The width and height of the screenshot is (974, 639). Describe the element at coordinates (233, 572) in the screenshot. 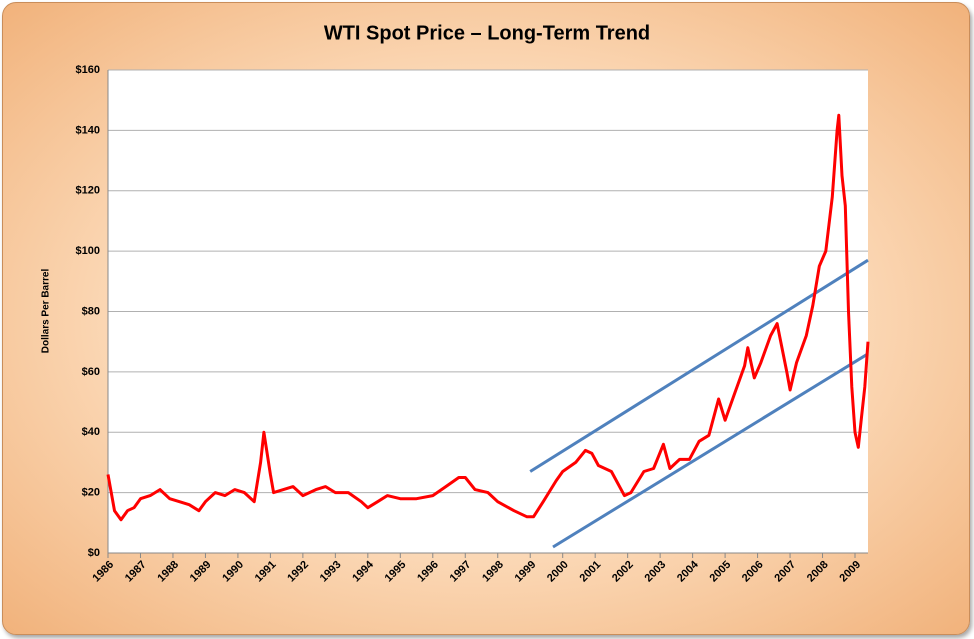

I see `x-tick-label: 1990` at that location.